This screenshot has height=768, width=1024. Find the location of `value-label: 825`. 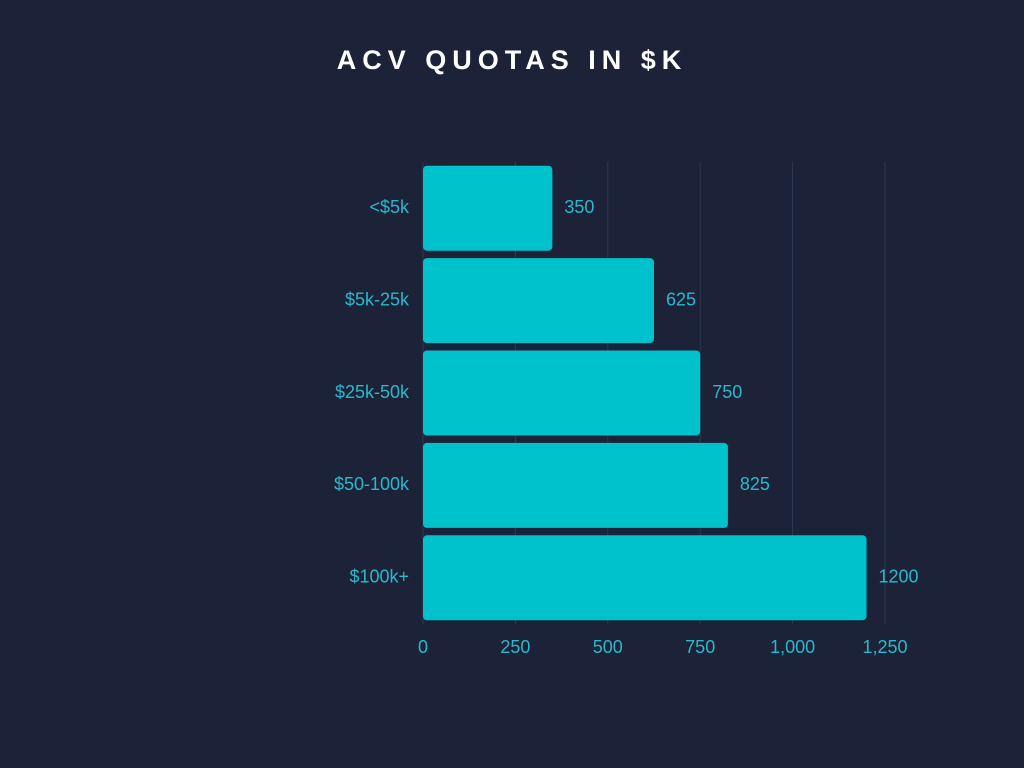

value-label: 825 is located at coordinates (755, 484).